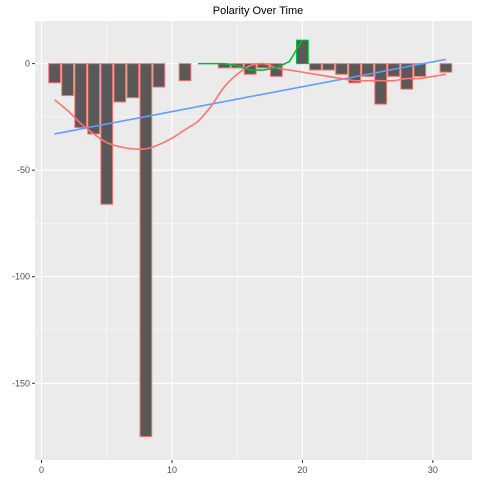 This screenshot has width=480, height=480. What do you see at coordinates (251, 55) in the screenshot?
I see `series-line-positive` at bounding box center [251, 55].